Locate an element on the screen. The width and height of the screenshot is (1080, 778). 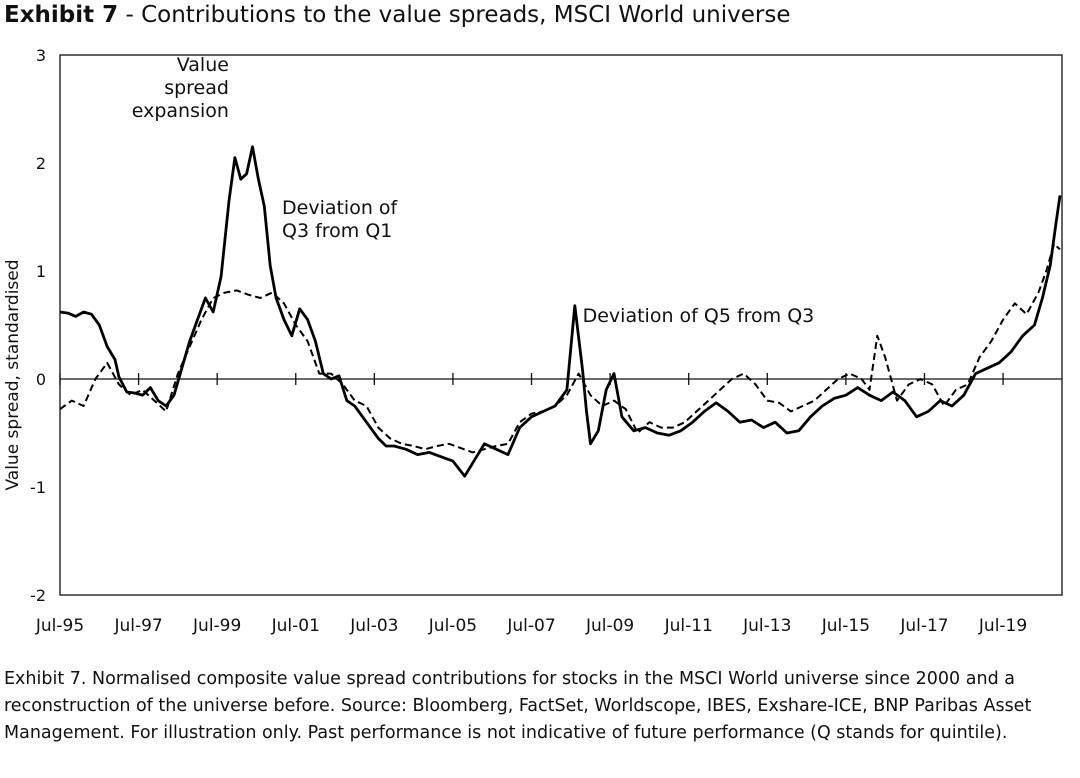
y-tick-label: -2 is located at coordinates (38, 595).